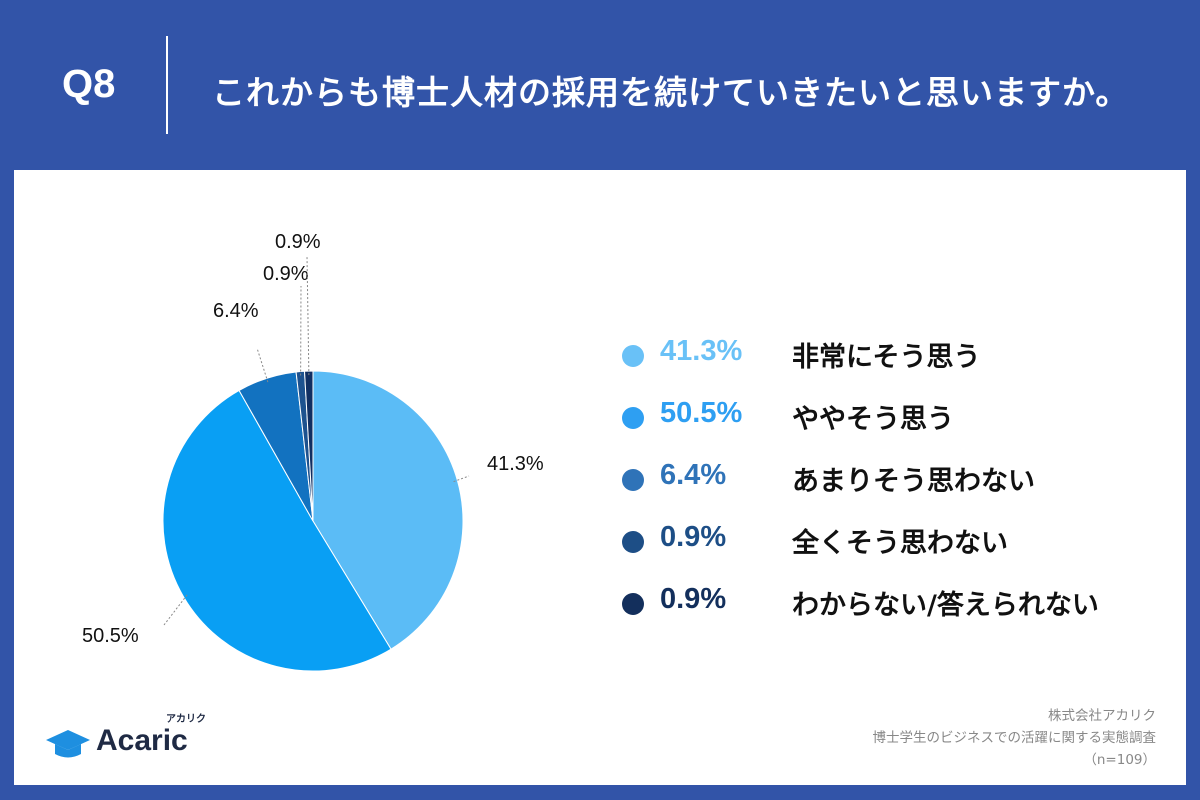 The image size is (1200, 800). Describe the element at coordinates (913, 481) in the screenshot. I see `legend-label: あまりそう思わない` at that location.